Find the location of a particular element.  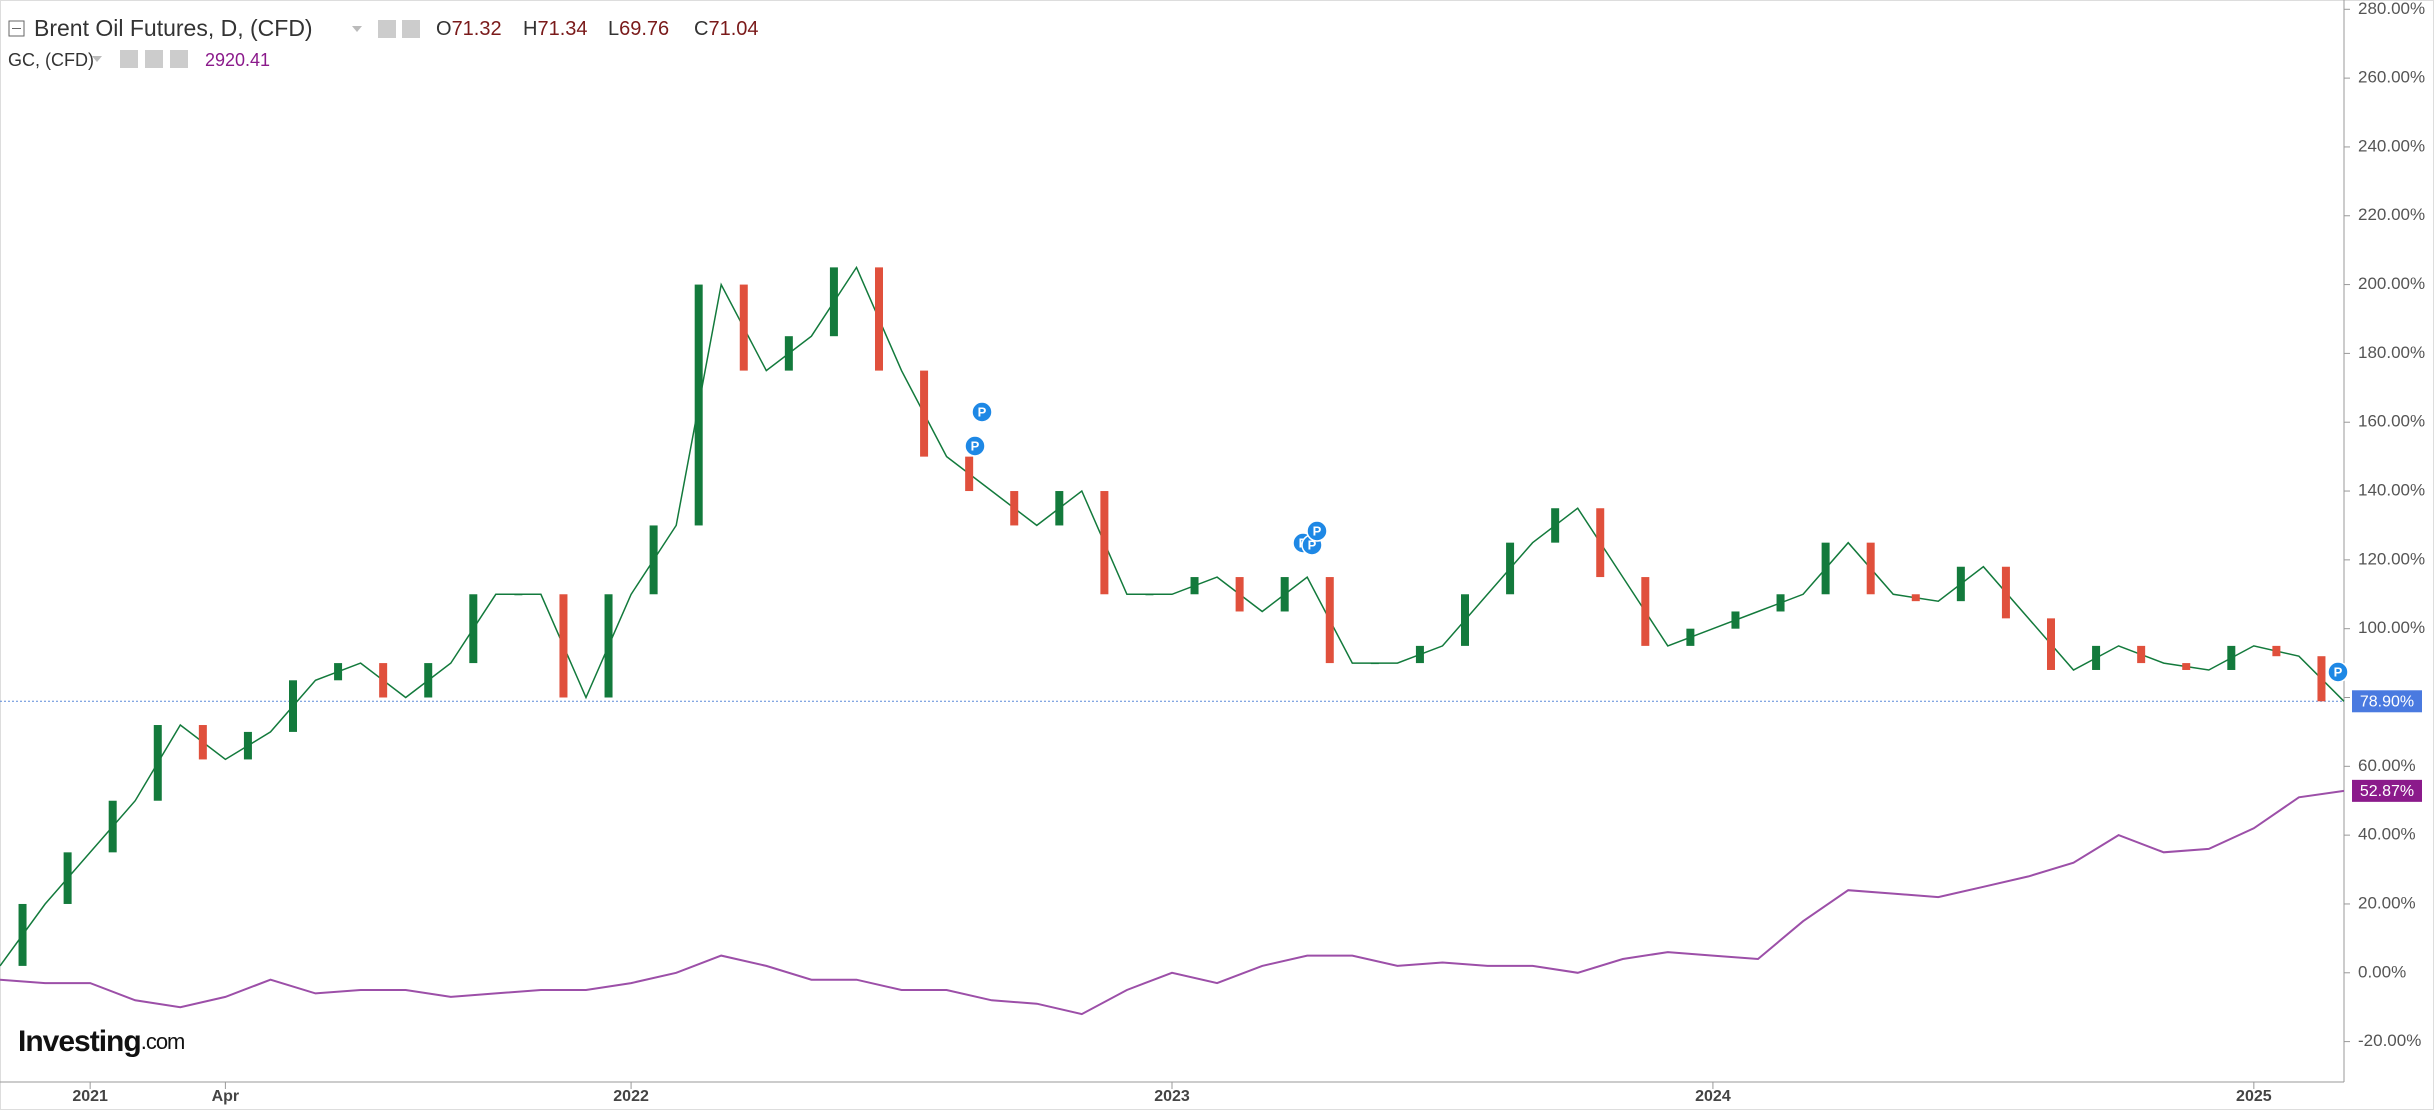

last-value-label: 78.90% is located at coordinates (2387, 702).